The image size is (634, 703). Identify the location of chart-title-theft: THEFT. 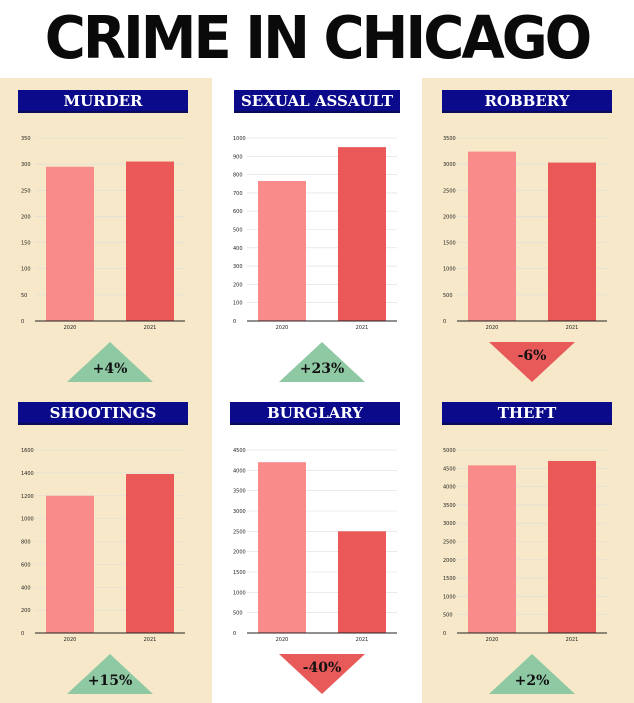
(527, 413).